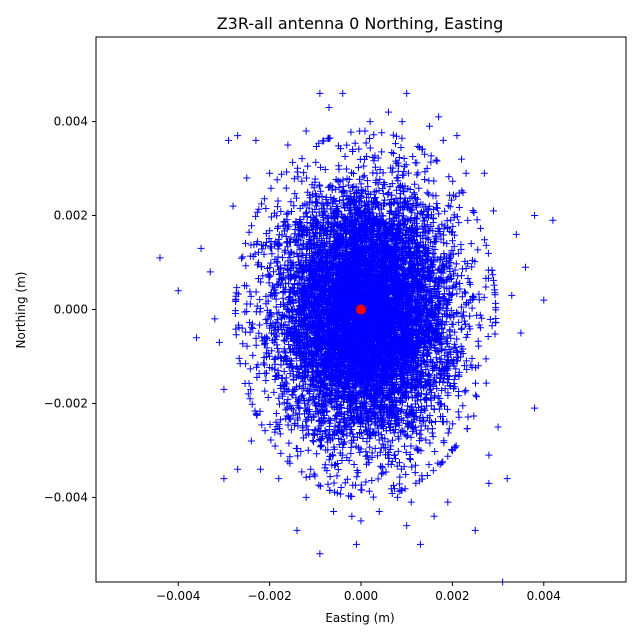 Image resolution: width=640 pixels, height=640 pixels. What do you see at coordinates (360, 23) in the screenshot?
I see `chart-title: Z3R-all antenna 0 Northing, Easting` at bounding box center [360, 23].